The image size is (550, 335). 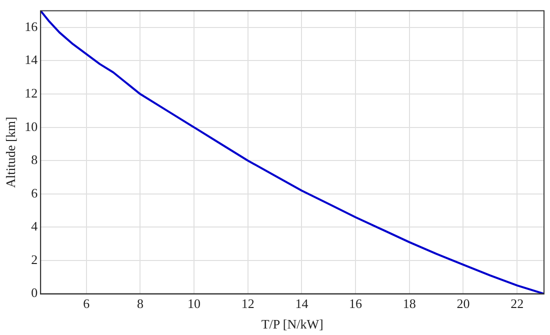 What do you see at coordinates (31, 126) in the screenshot?
I see `y-tick-label: 10` at bounding box center [31, 126].